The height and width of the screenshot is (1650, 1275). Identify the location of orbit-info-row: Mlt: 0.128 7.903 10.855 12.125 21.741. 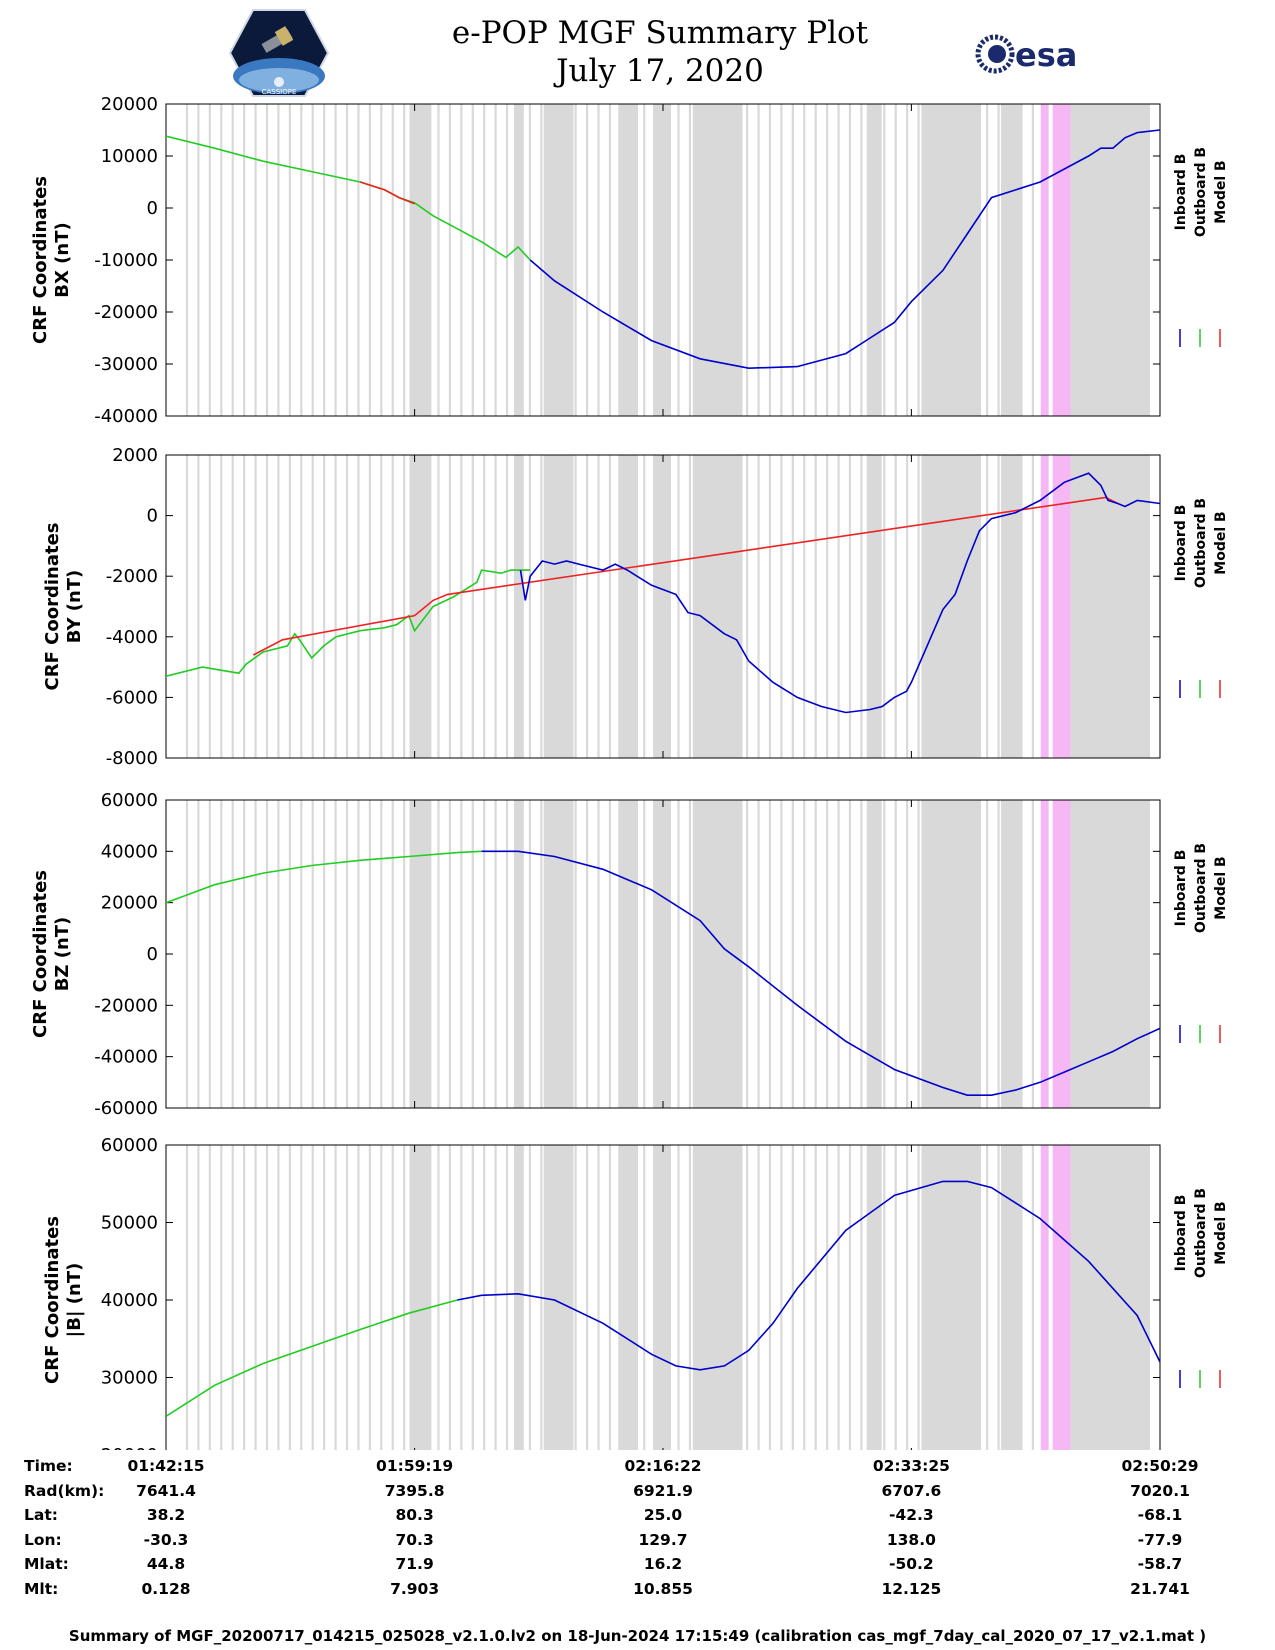
(644, 1592).